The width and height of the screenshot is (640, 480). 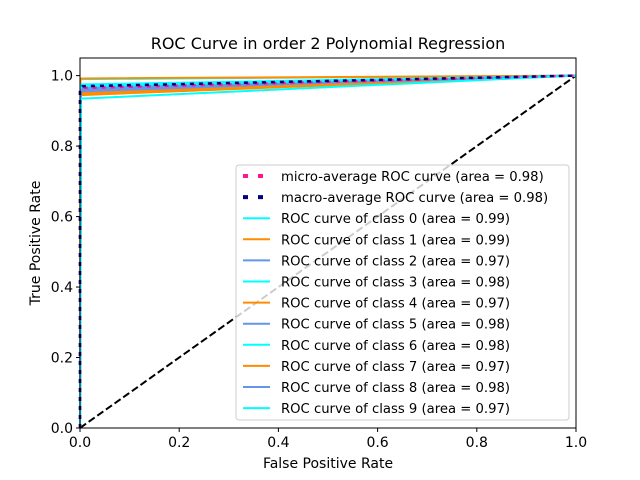 I want to click on legend-label-11: ROC curve of class 9 (area = 0.97), so click(x=395, y=409).